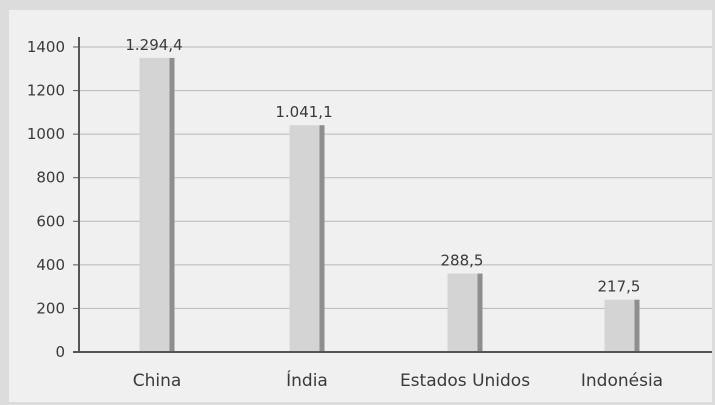 This screenshot has width=715, height=405. I want to click on y-tick-label-1200: 1200, so click(46, 91).